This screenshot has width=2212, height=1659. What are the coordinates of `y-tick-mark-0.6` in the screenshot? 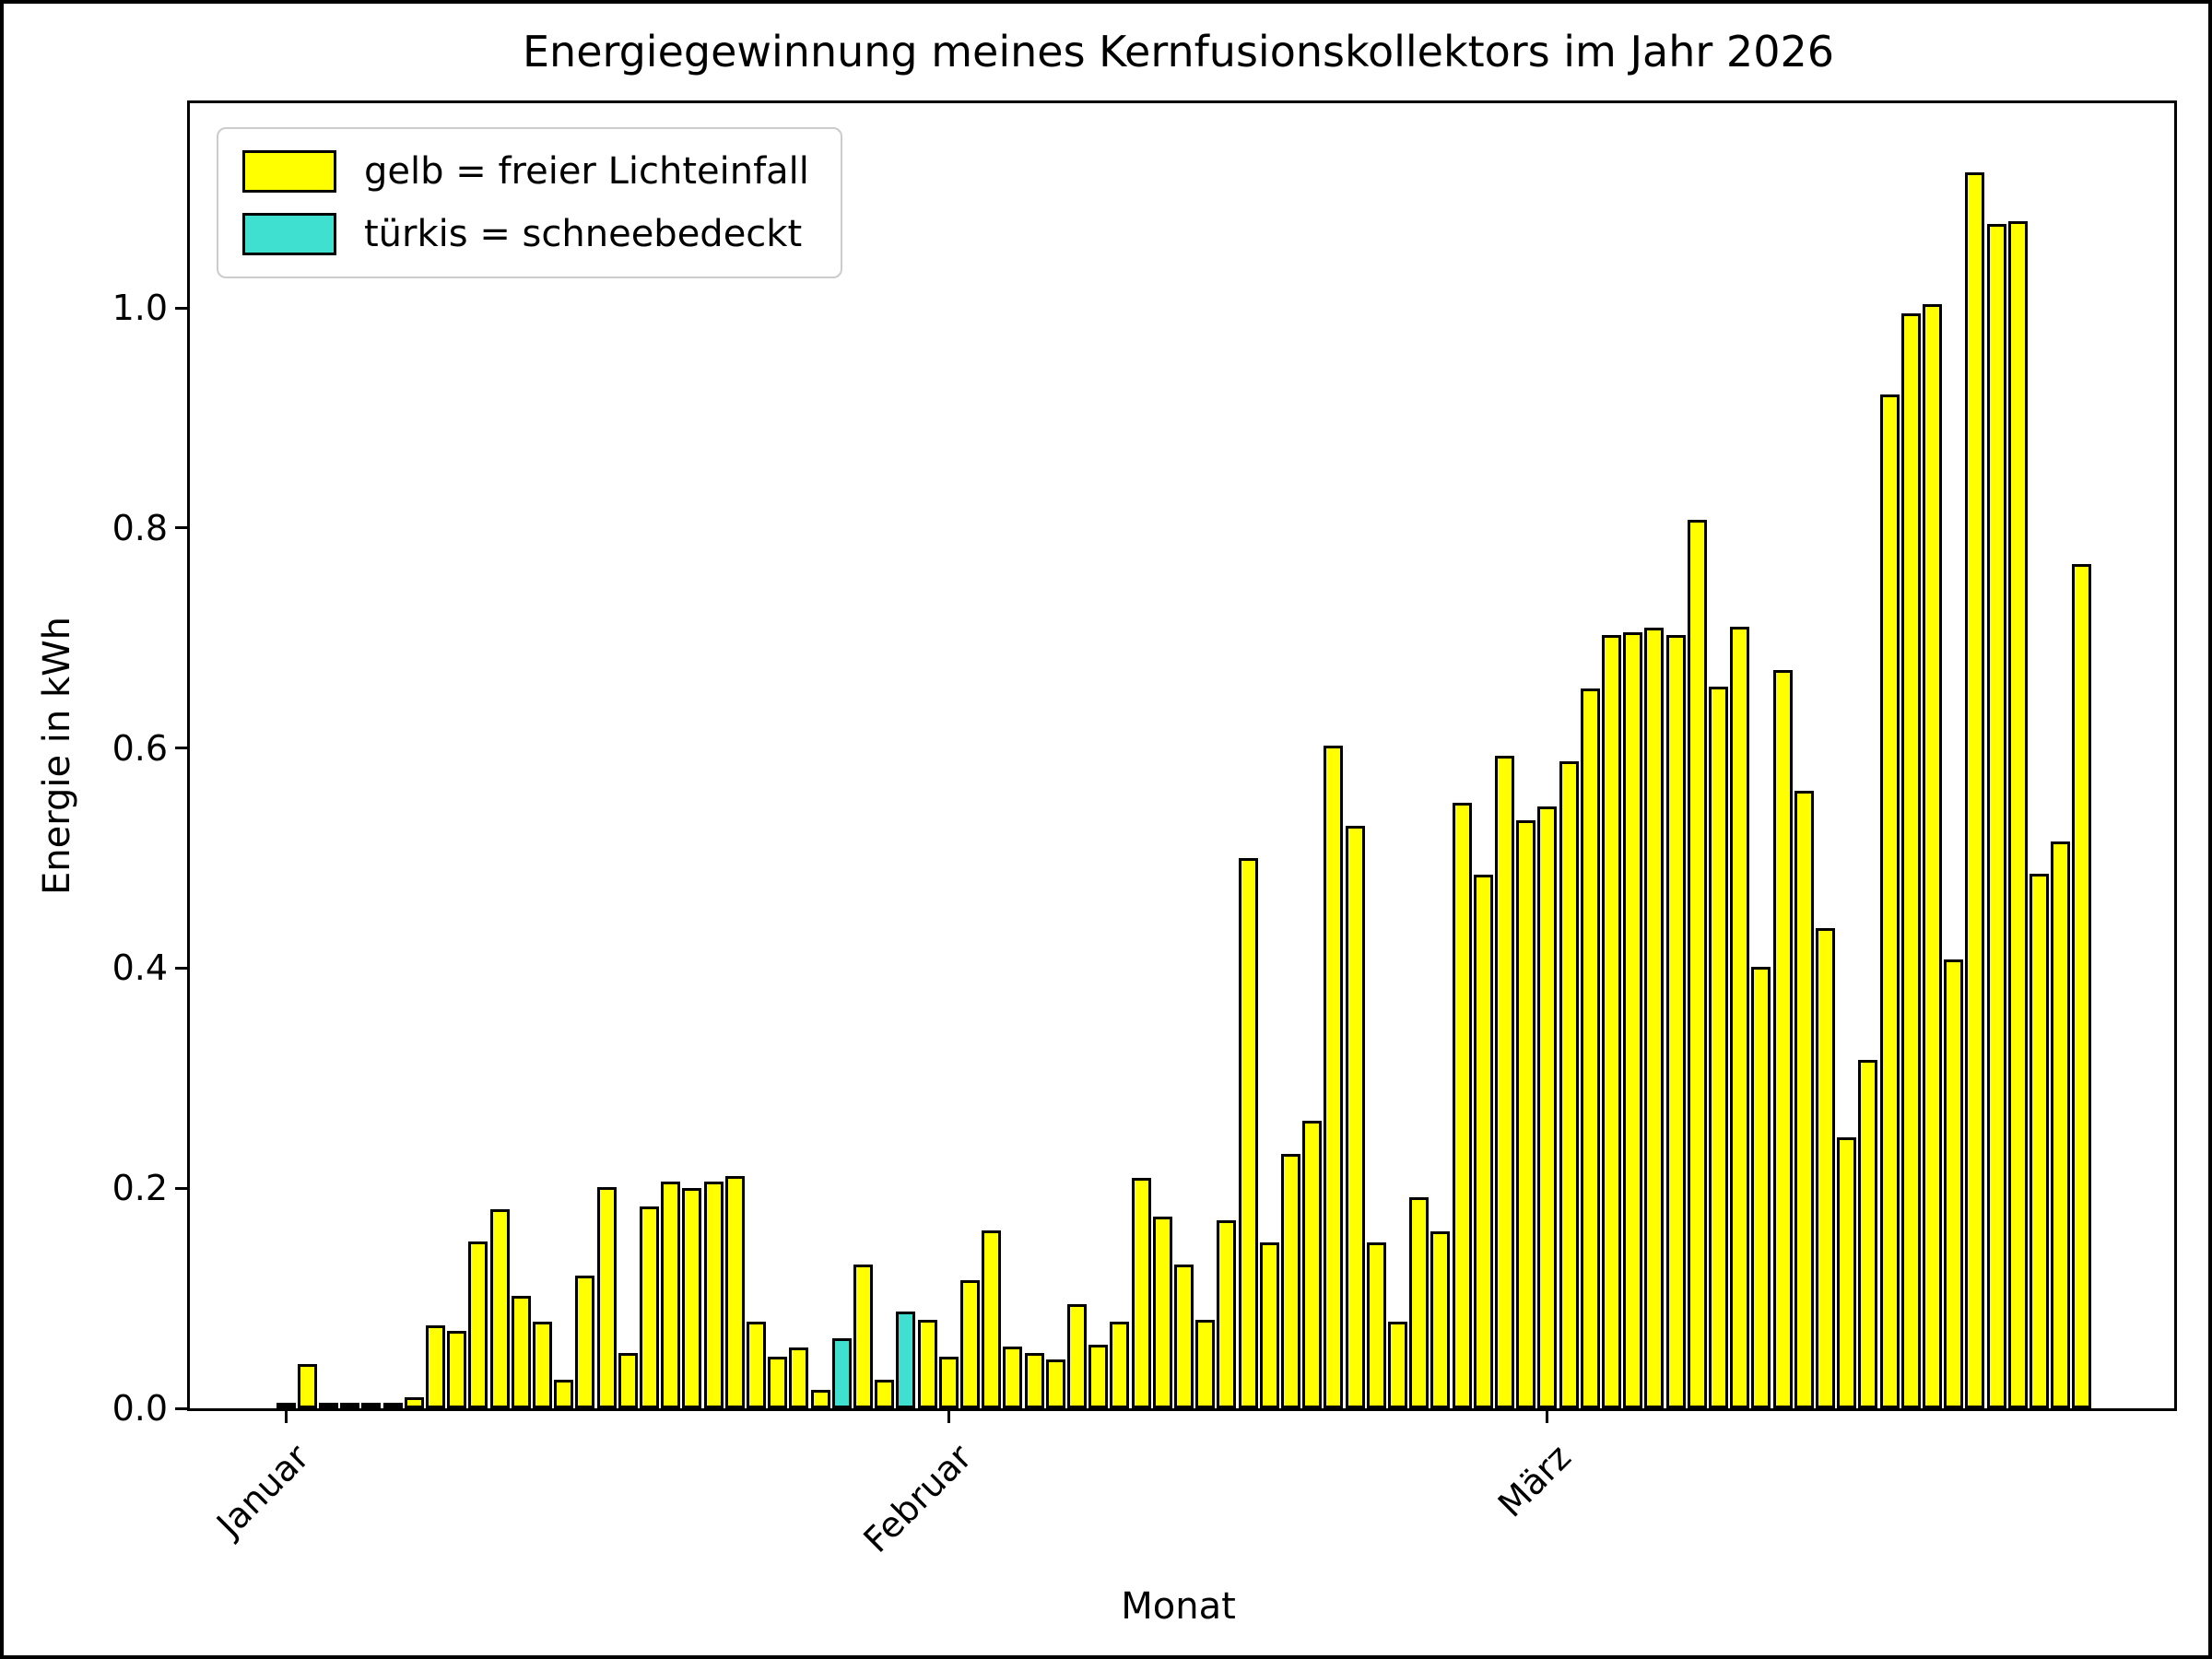 It's located at (182, 748).